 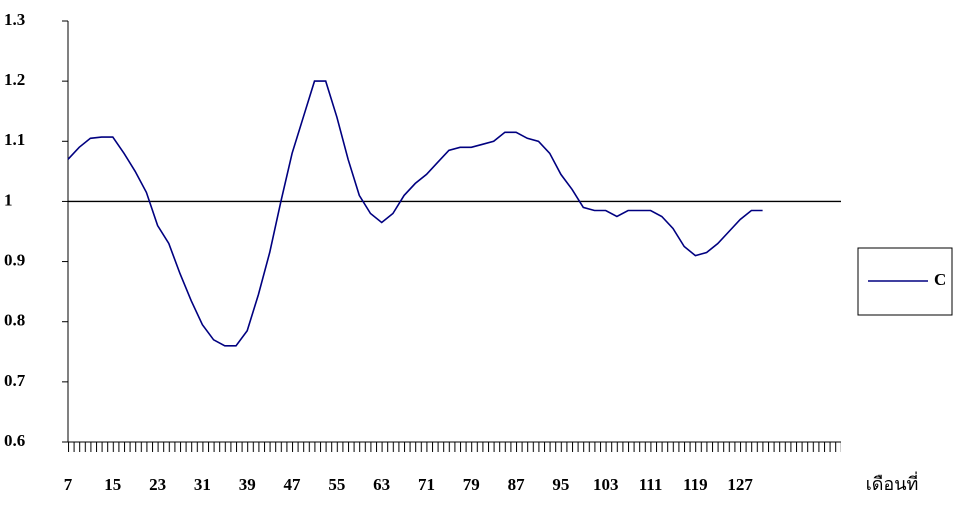 What do you see at coordinates (14, 79) in the screenshot?
I see `y-tick-label: 1.2` at bounding box center [14, 79].